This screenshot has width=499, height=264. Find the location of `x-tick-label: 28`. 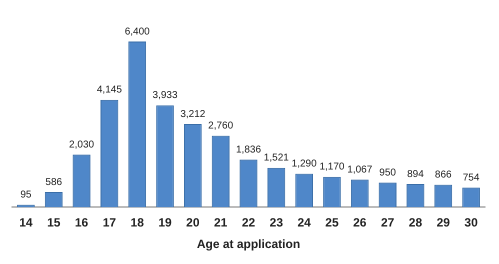

x-tick-label: 28 is located at coordinates (415, 223).